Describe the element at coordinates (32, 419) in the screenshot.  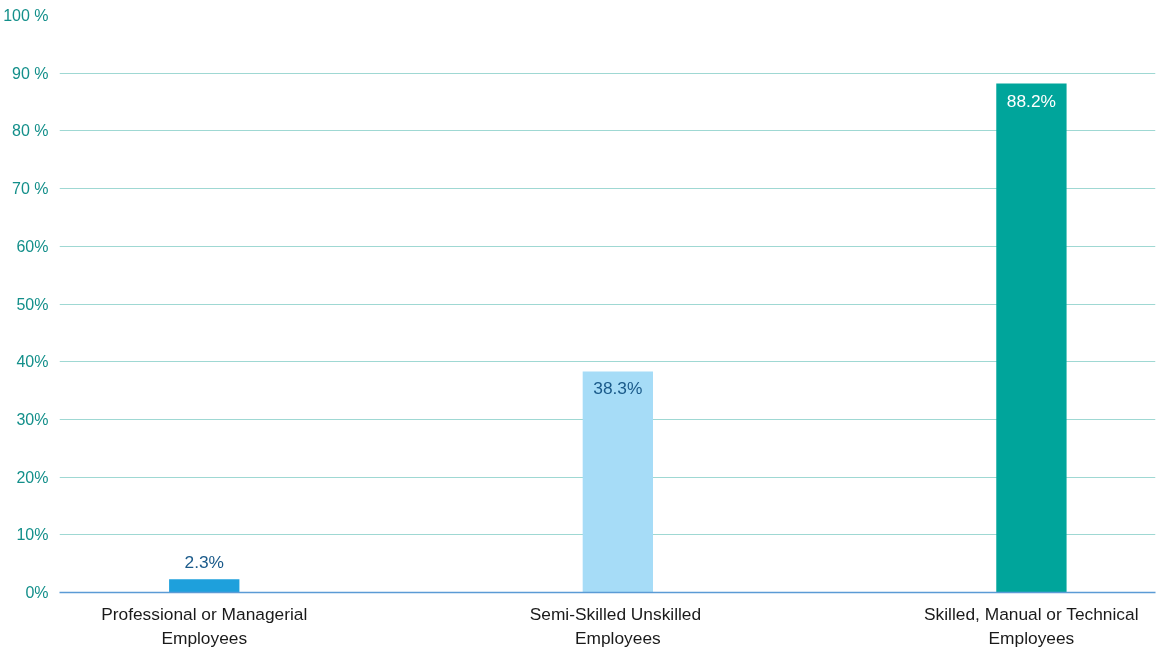
I see `y-tick-label: 30%` at that location.